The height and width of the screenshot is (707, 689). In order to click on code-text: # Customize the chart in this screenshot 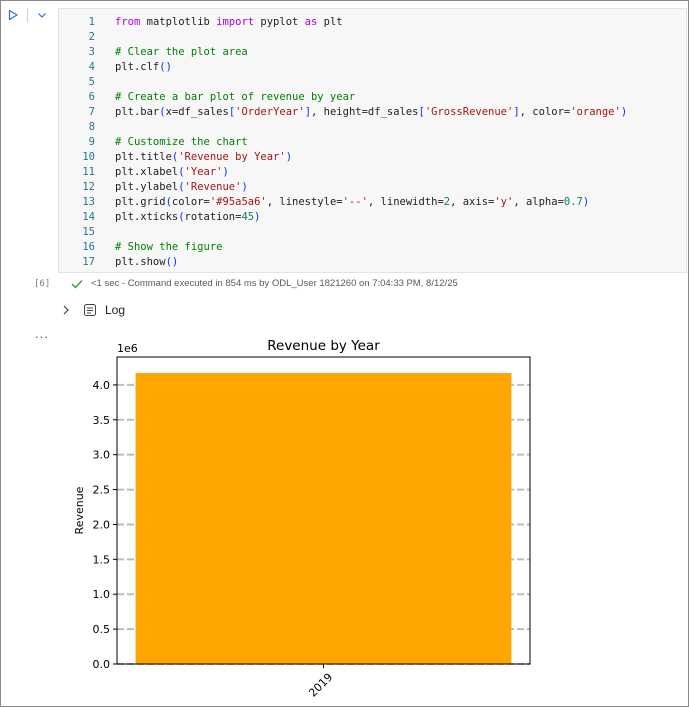, I will do `click(181, 142)`.